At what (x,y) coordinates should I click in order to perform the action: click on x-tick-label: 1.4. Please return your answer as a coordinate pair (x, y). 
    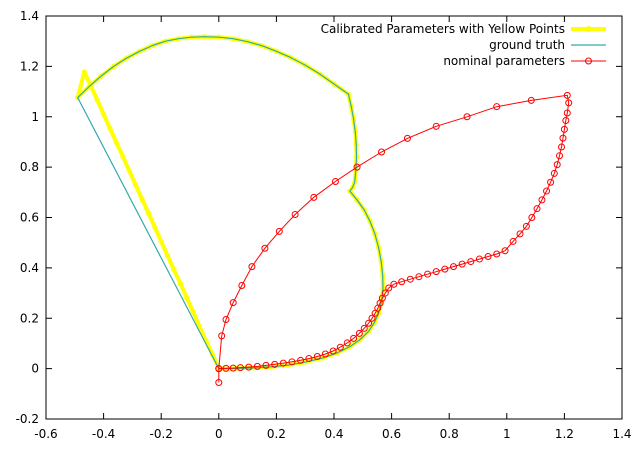
    Looking at the image, I should click on (621, 434).